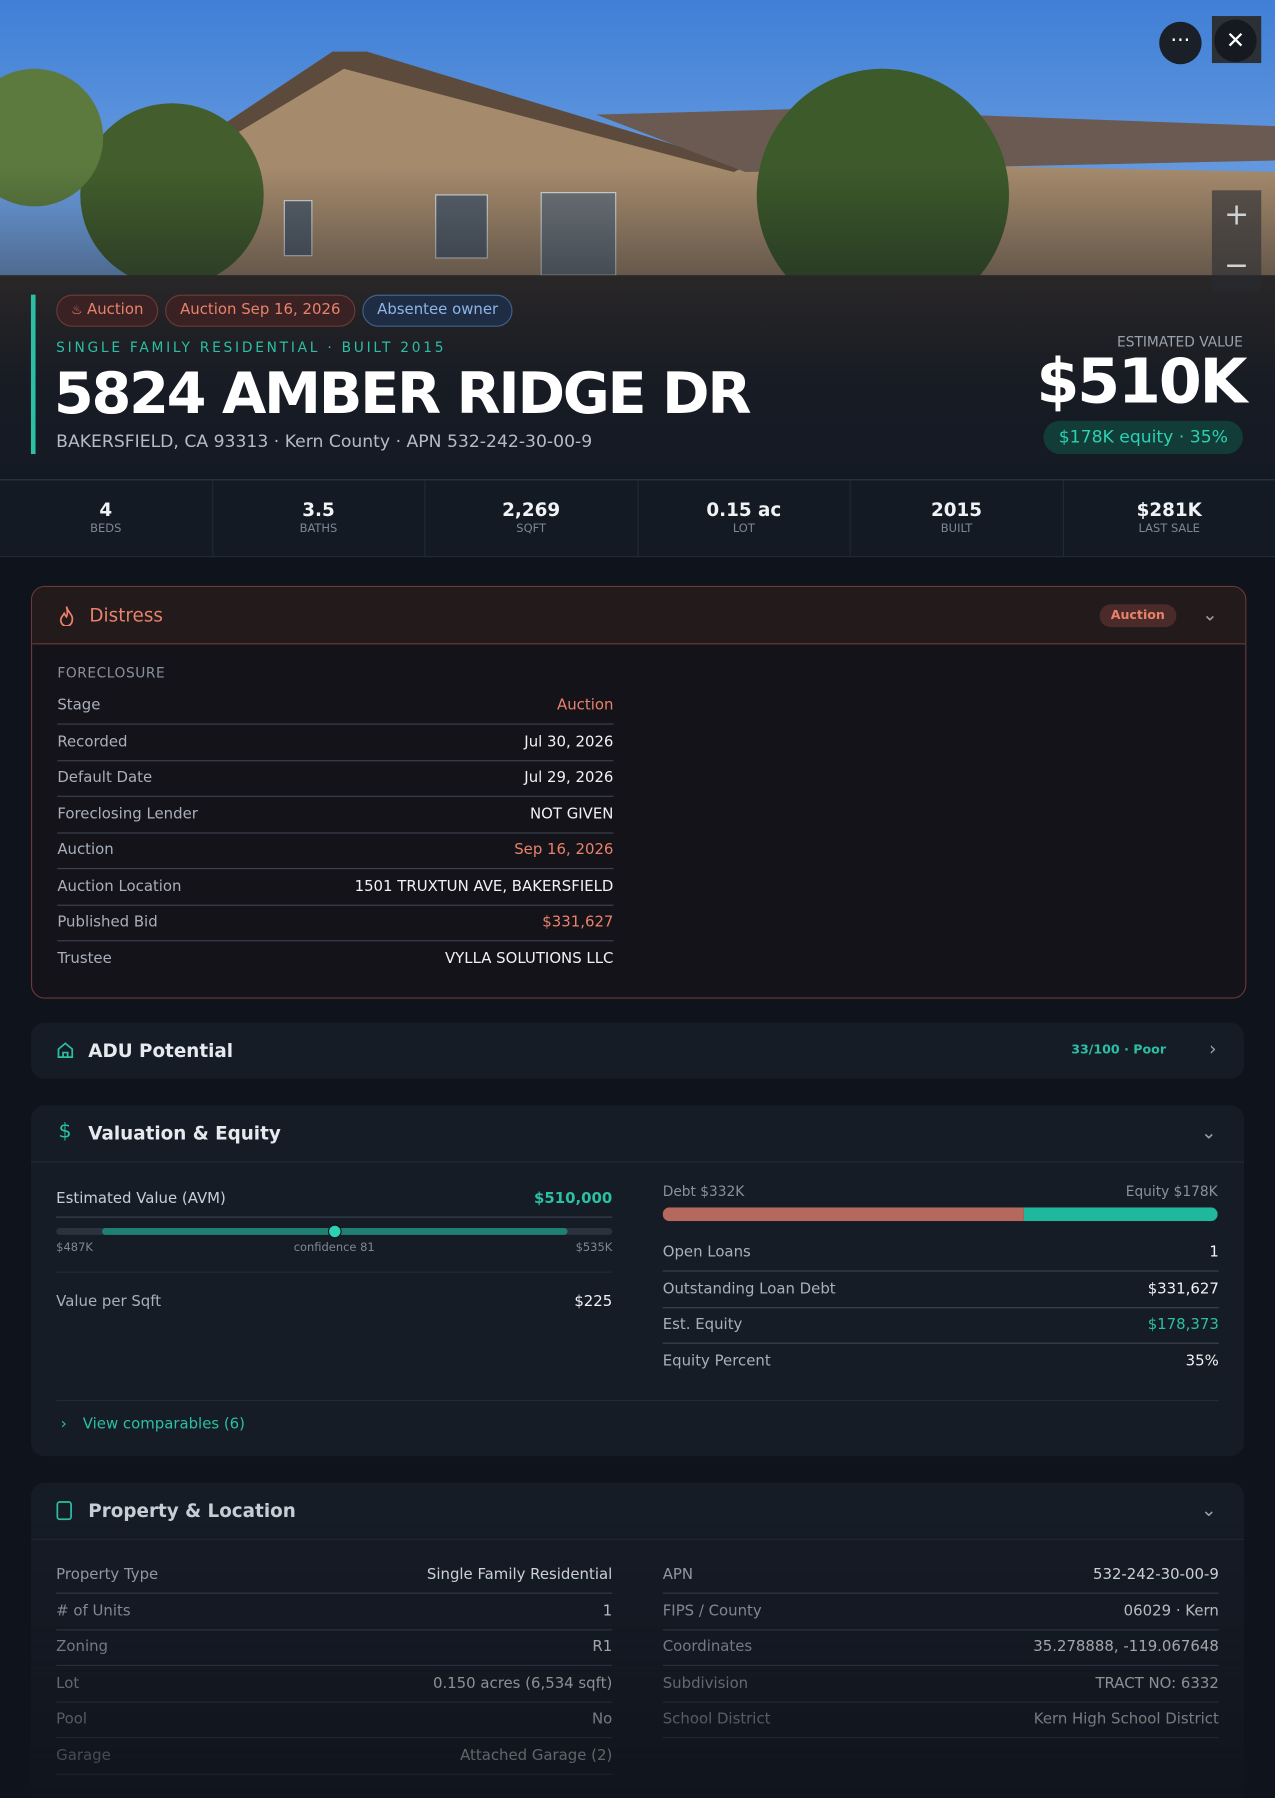 This screenshot has height=1798, width=1275. What do you see at coordinates (402, 393) in the screenshot?
I see `address: 5824 AMBER RIDGE DR` at bounding box center [402, 393].